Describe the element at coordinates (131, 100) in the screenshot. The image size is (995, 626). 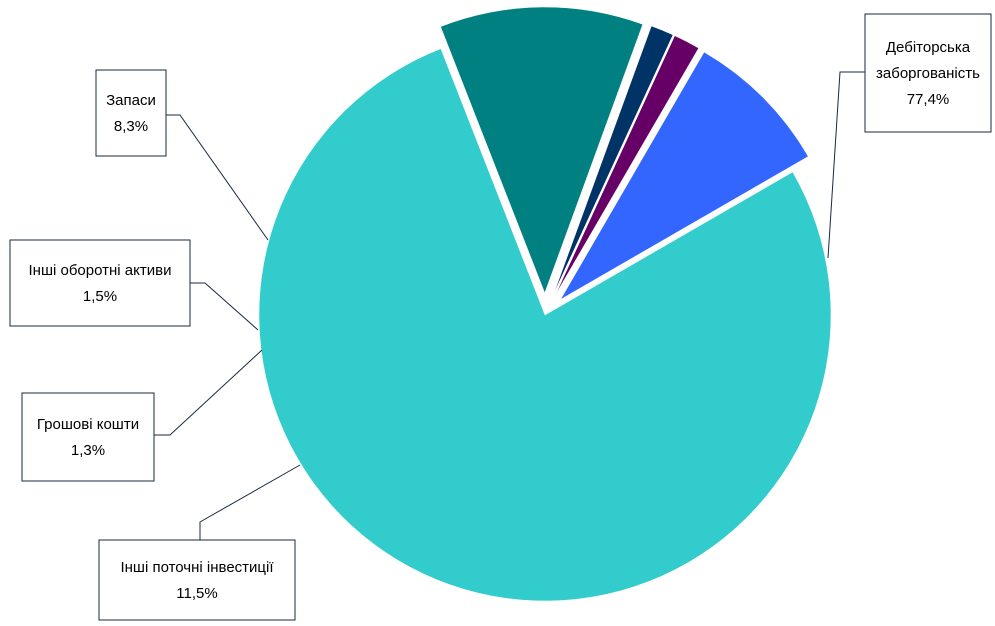
I see `data-label-name-4: Запаси` at that location.